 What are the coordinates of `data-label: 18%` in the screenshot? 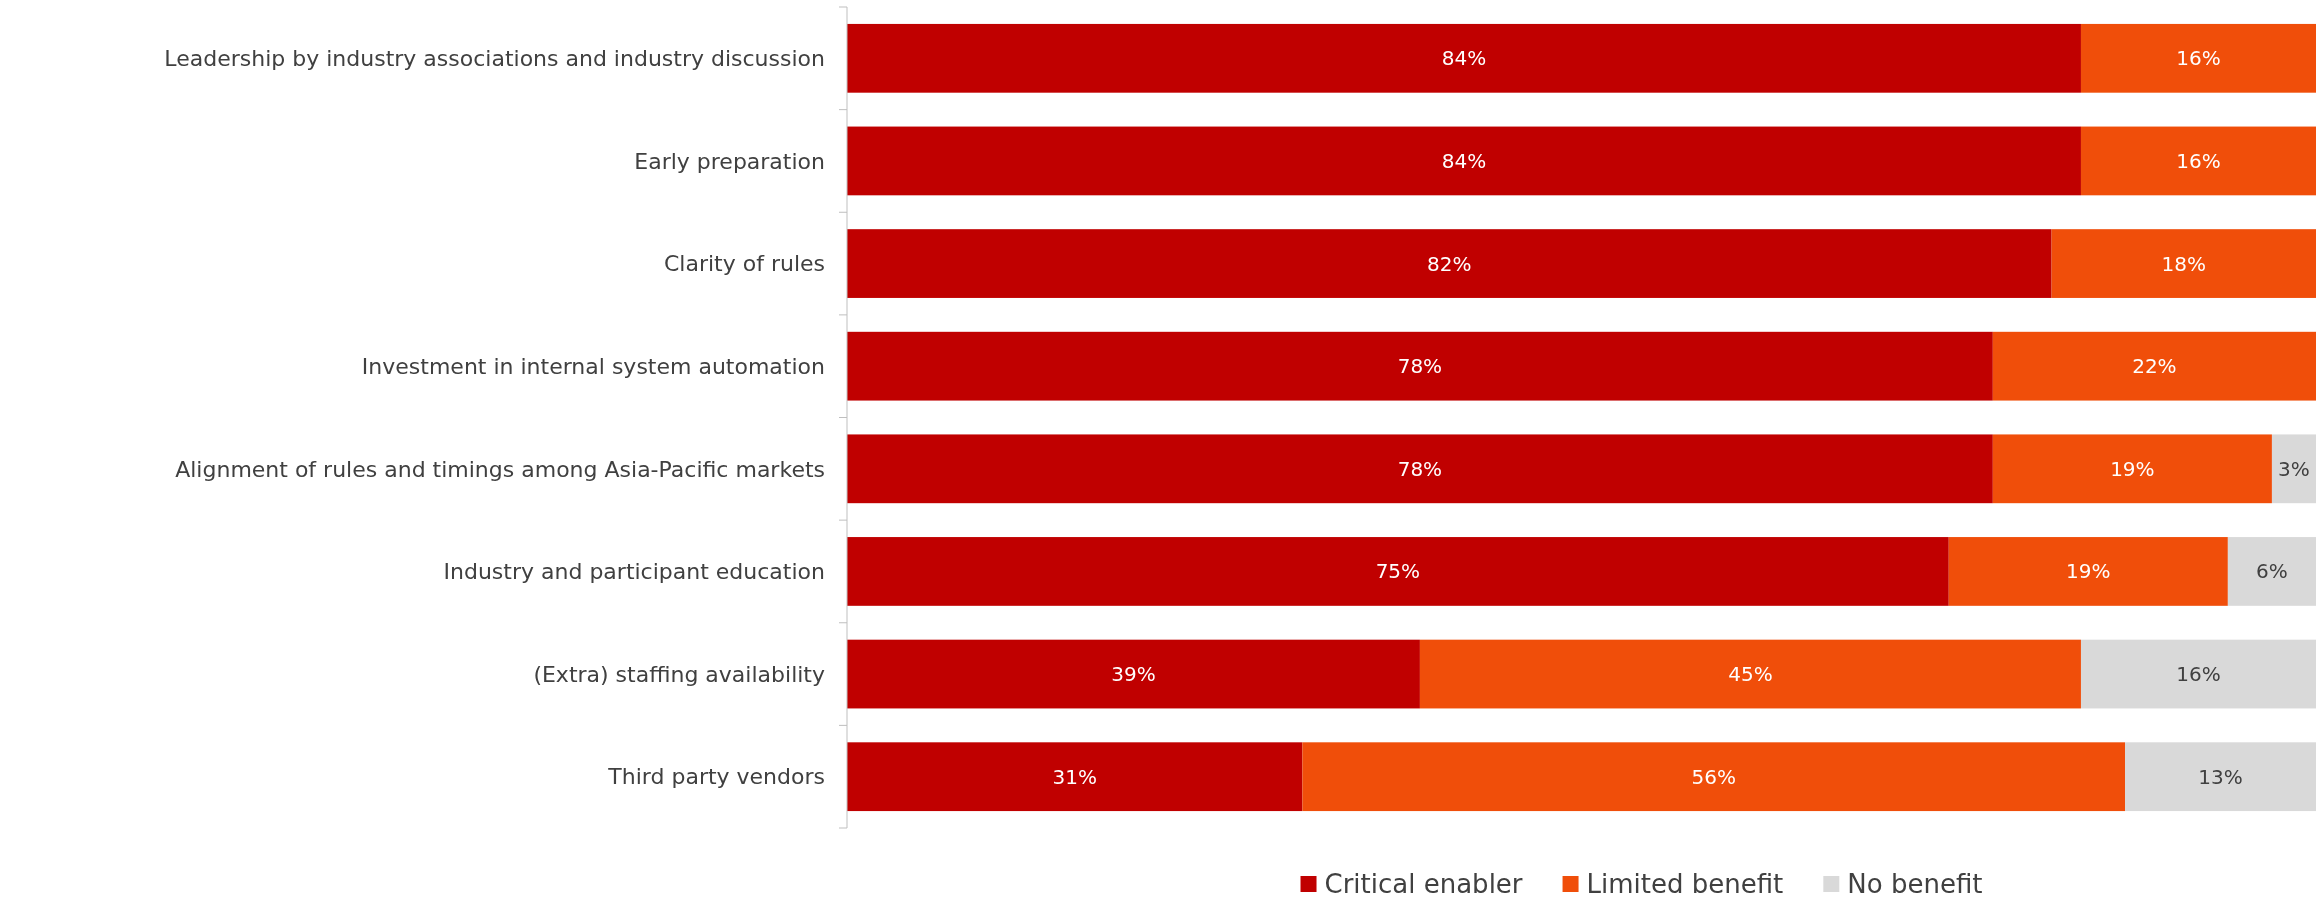 It's located at (2184, 263).